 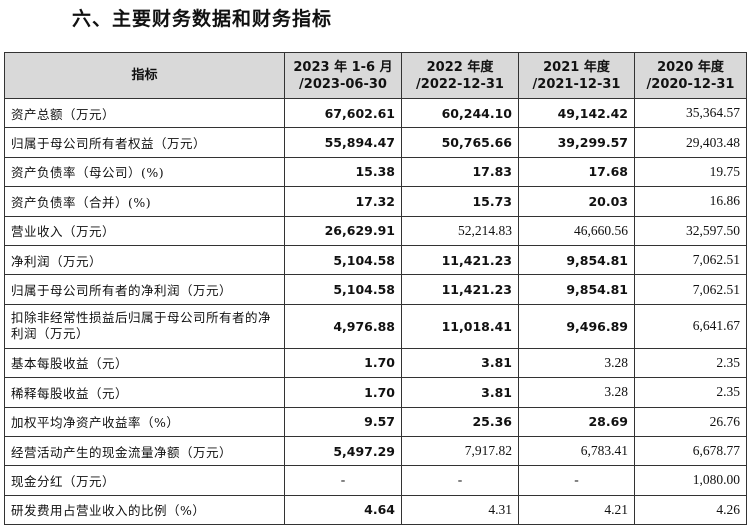 What do you see at coordinates (576, 230) in the screenshot?
I see `cell-2021: 46,660.56` at bounding box center [576, 230].